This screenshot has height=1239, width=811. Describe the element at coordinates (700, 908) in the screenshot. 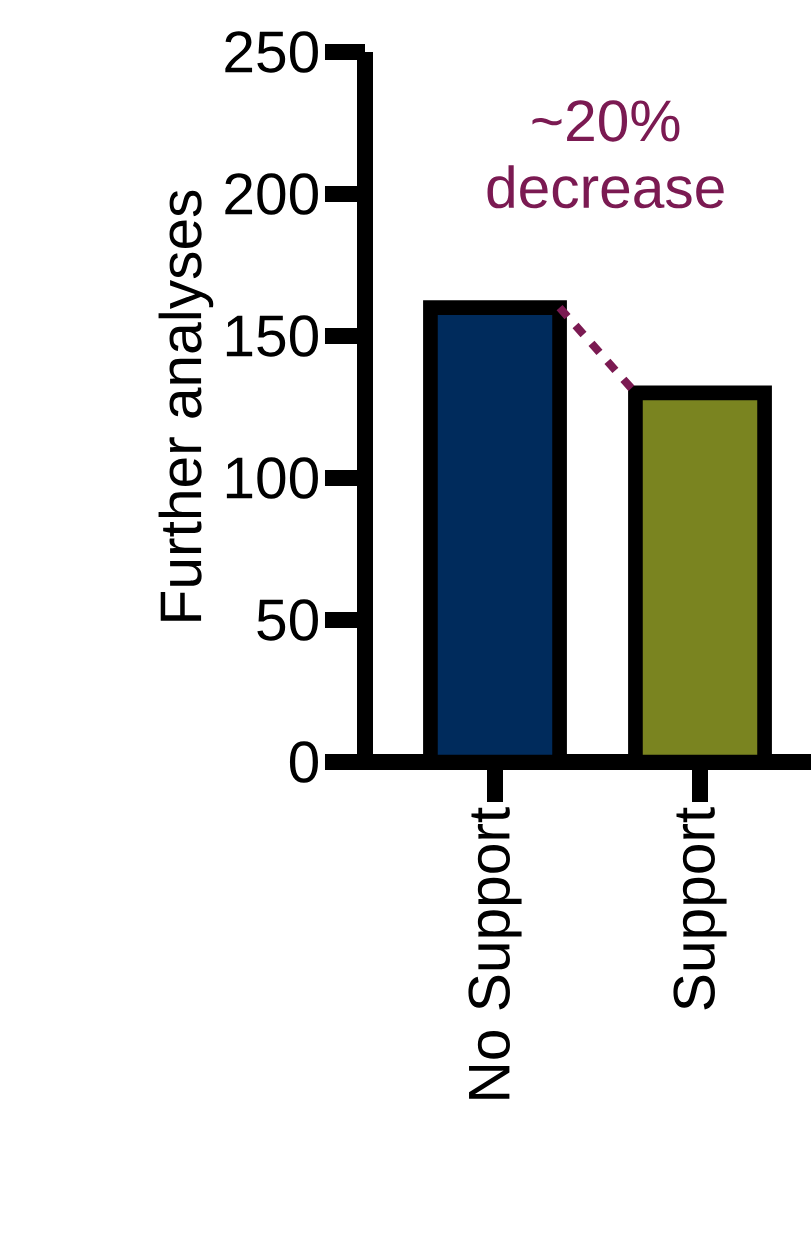

I see `x-tick-label: Support` at that location.